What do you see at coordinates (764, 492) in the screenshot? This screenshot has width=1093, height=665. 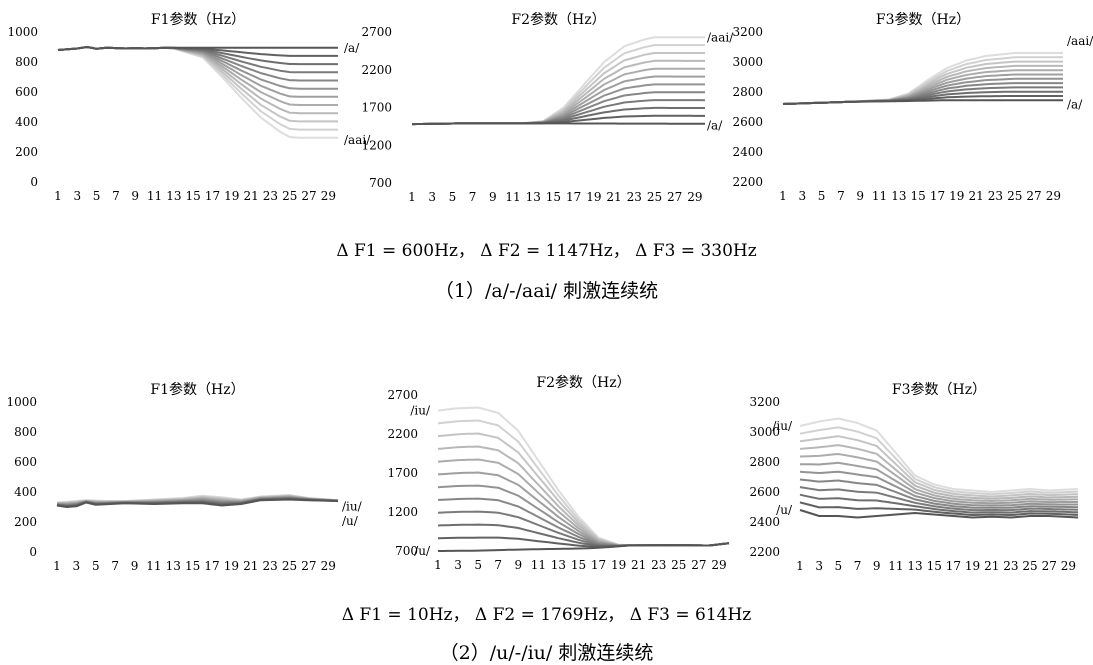 I see `u-F3-ytick-label: 2600` at bounding box center [764, 492].